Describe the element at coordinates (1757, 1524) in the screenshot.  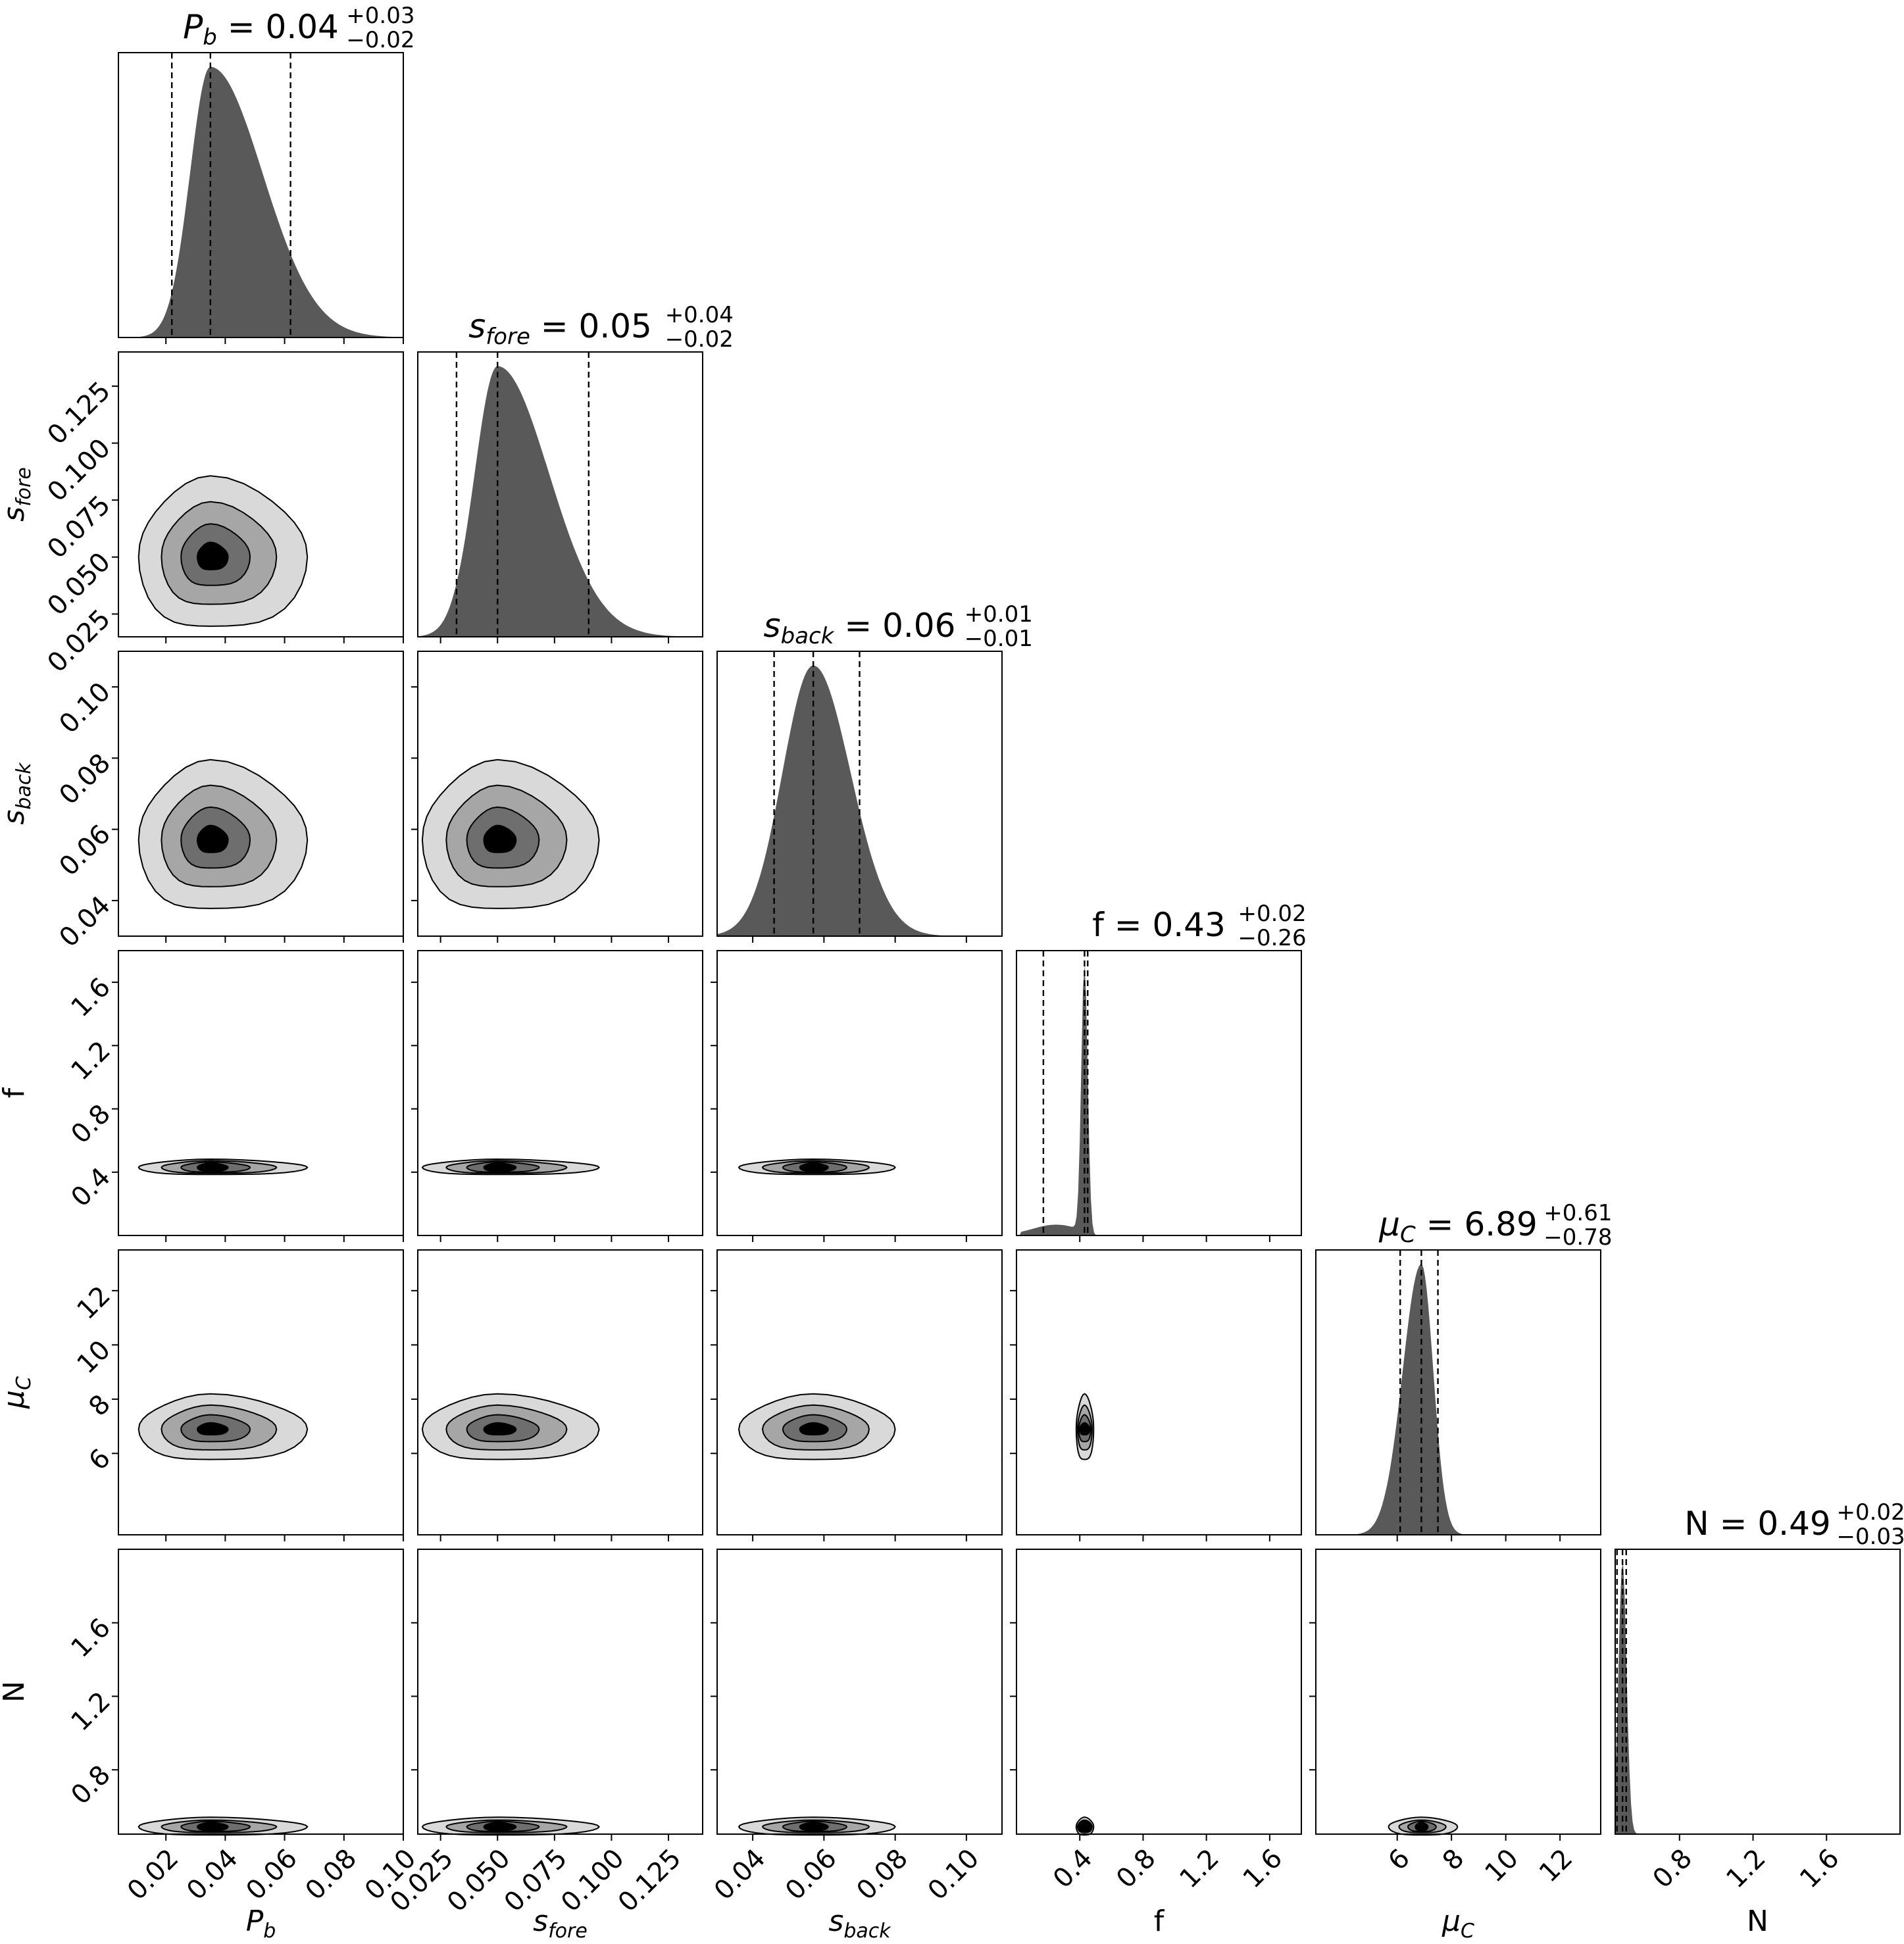
I see `panel-title-n: N = 0.49` at that location.